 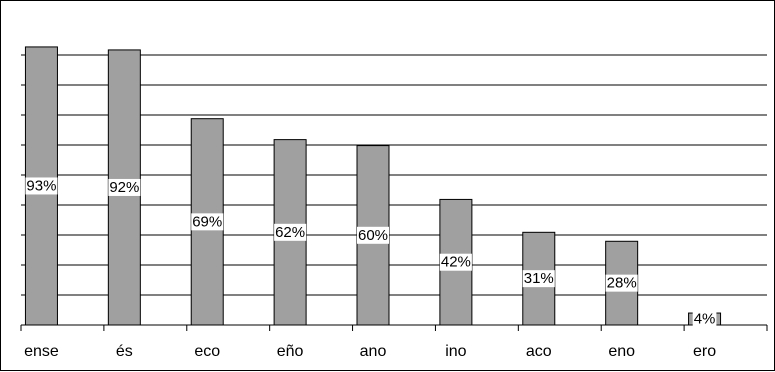 I want to click on data-label-group: 92%, so click(x=124, y=187).